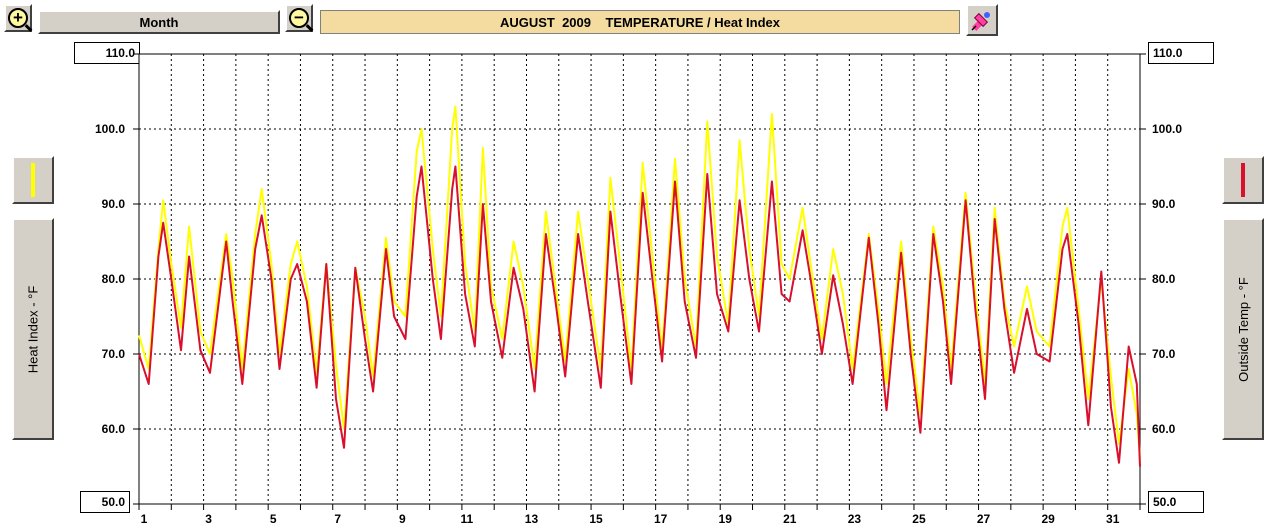 The image size is (1279, 531). Describe the element at coordinates (1164, 204) in the screenshot. I see `y-tick-label-right: 90.0` at that location.